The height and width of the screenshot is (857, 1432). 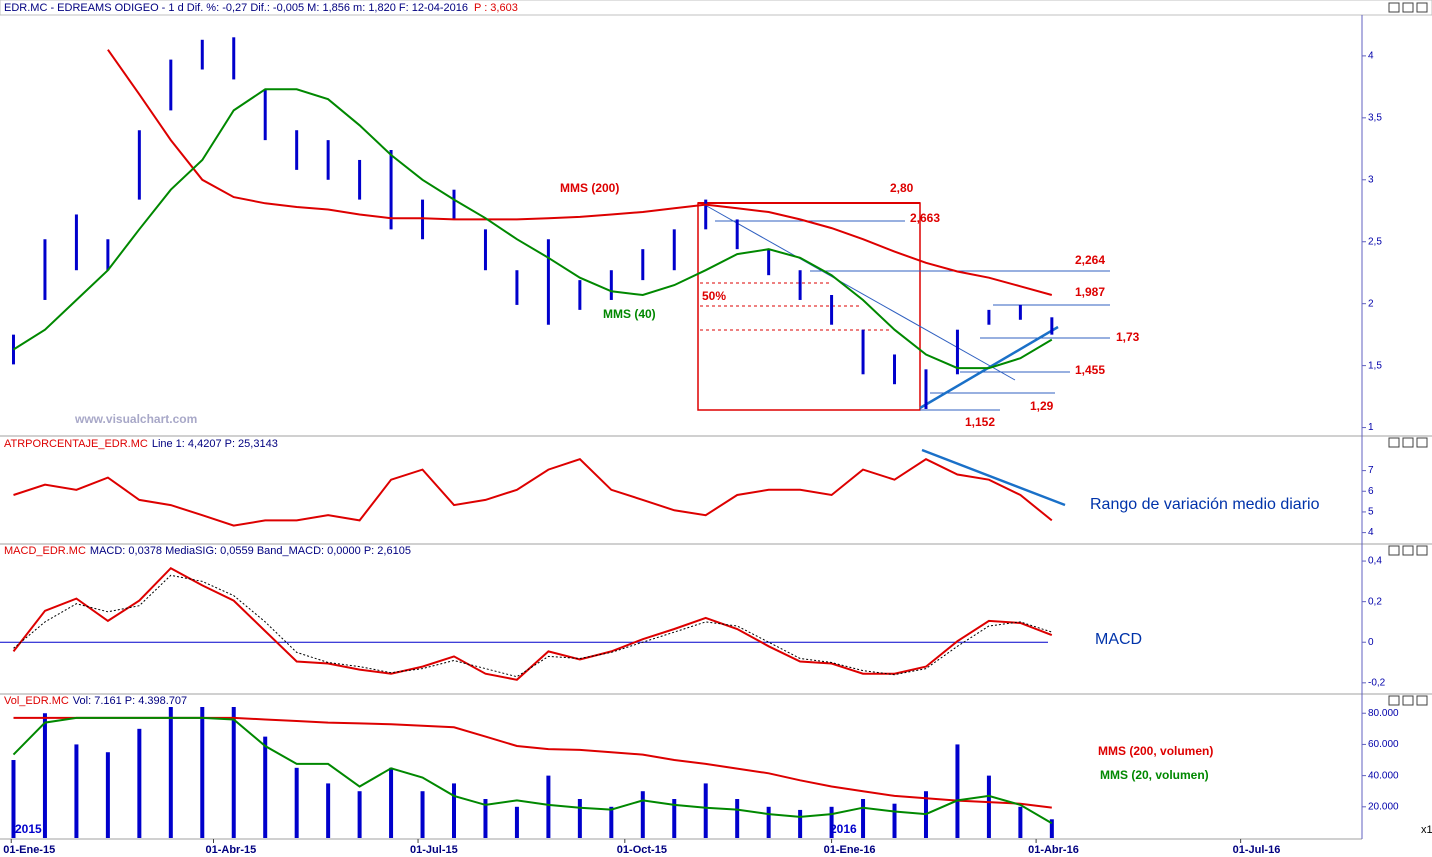 I want to click on y-tick-label: 80.000, so click(x=1383, y=713).